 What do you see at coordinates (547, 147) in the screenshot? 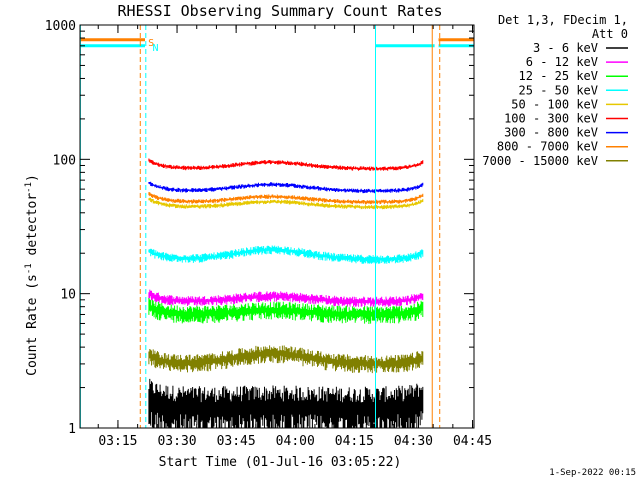
I see `legend-label-8: 800 - 7000 keV` at bounding box center [547, 147].